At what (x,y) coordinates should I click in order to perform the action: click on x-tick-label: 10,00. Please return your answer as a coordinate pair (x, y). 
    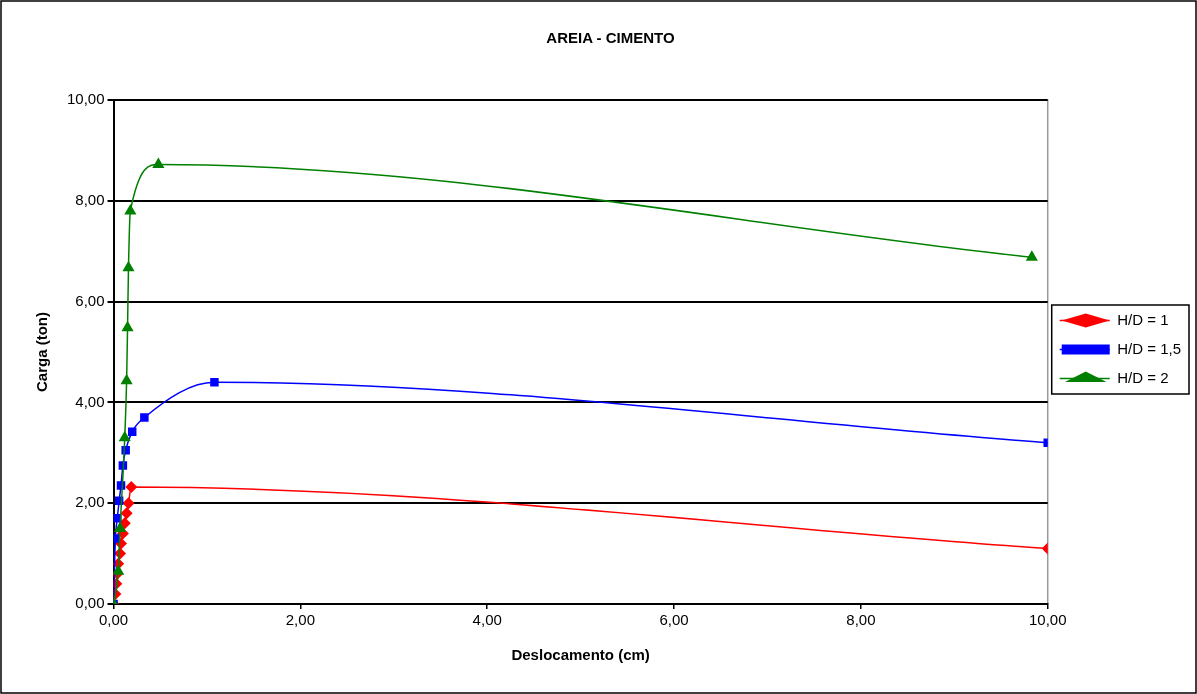
    Looking at the image, I should click on (1047, 620).